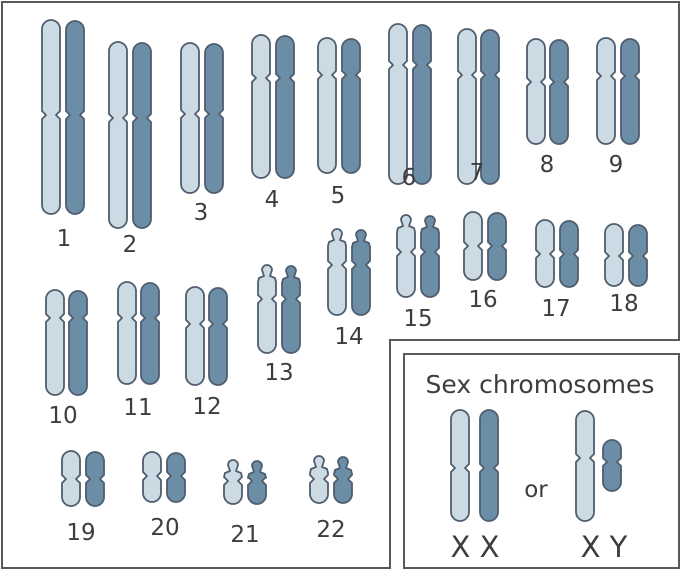 The image size is (683, 571). I want to click on chromosome-label-7: 7, so click(477, 173).